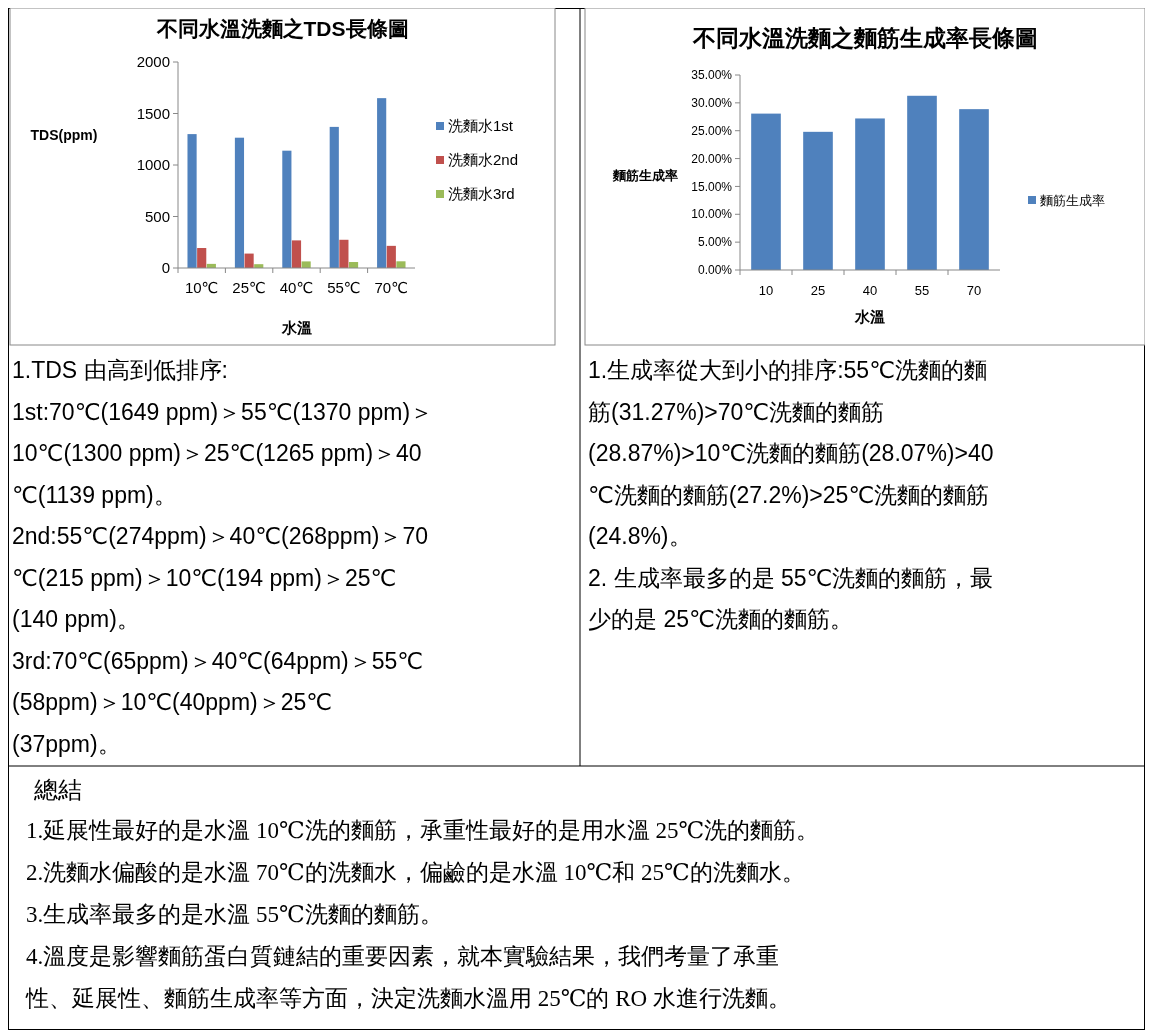  I want to click on text: (37ppm)。, so click(66, 743).